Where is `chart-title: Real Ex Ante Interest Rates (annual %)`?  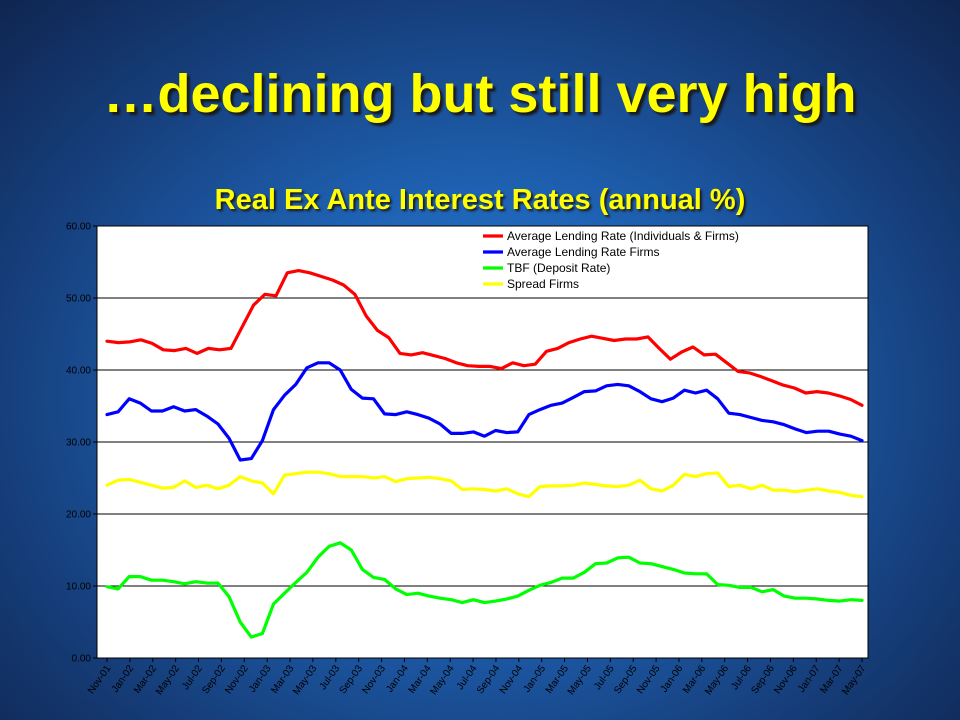 chart-title: Real Ex Ante Interest Rates (annual %) is located at coordinates (480, 200).